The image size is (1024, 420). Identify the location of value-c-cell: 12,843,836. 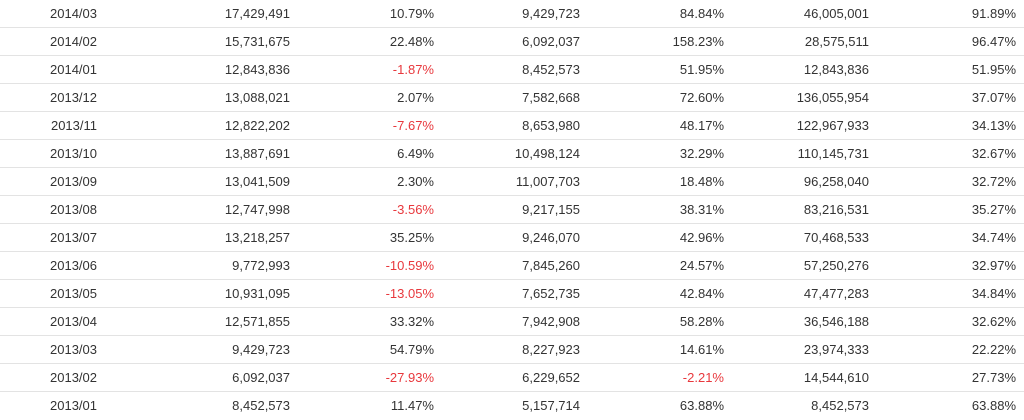
(796, 69).